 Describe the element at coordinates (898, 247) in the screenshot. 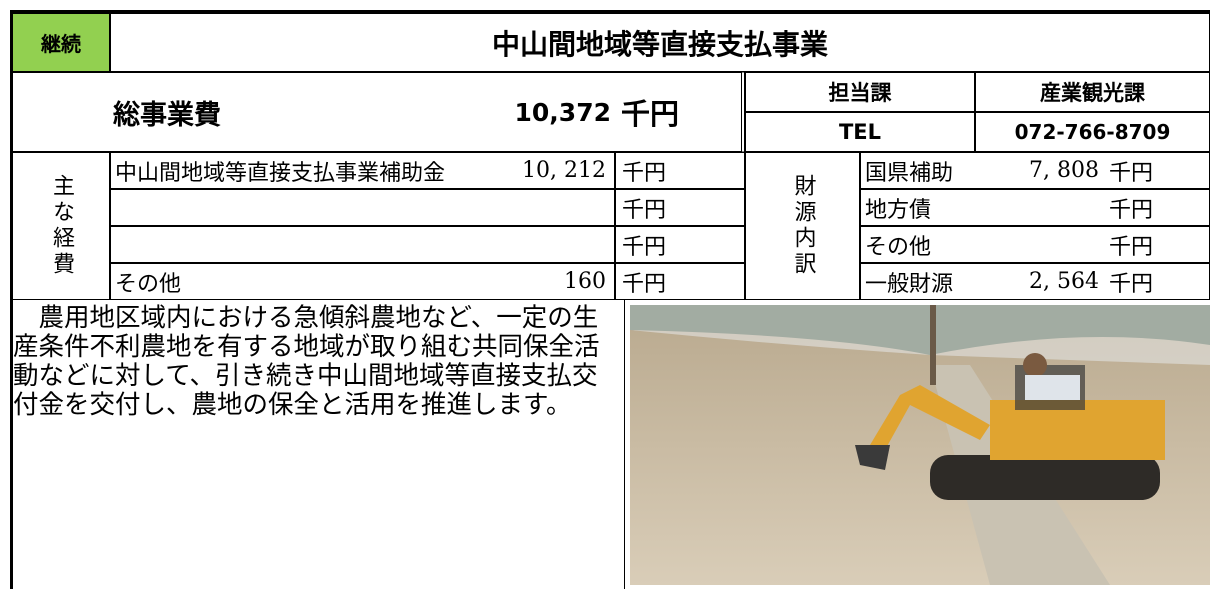

I see `funding-name: その他` at that location.